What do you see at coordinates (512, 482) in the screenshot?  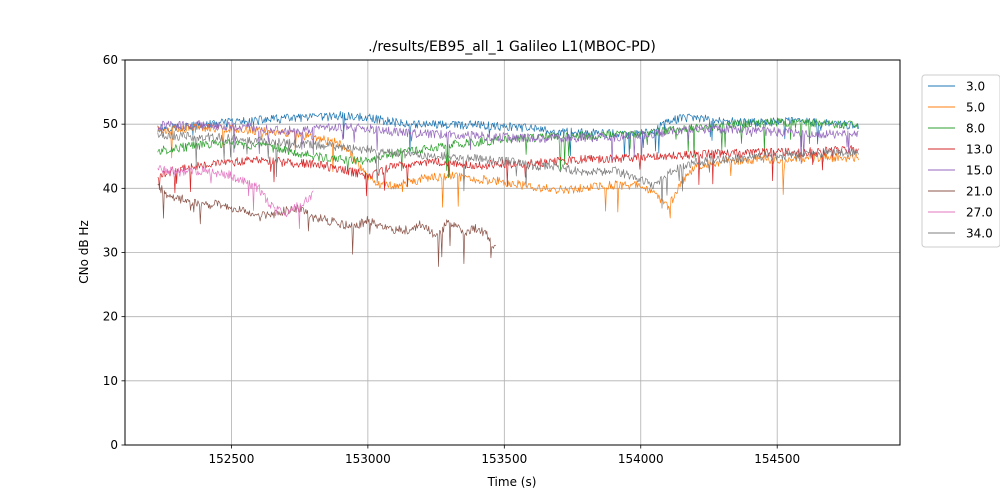 I see `x-axis-title: Time (s)` at bounding box center [512, 482].